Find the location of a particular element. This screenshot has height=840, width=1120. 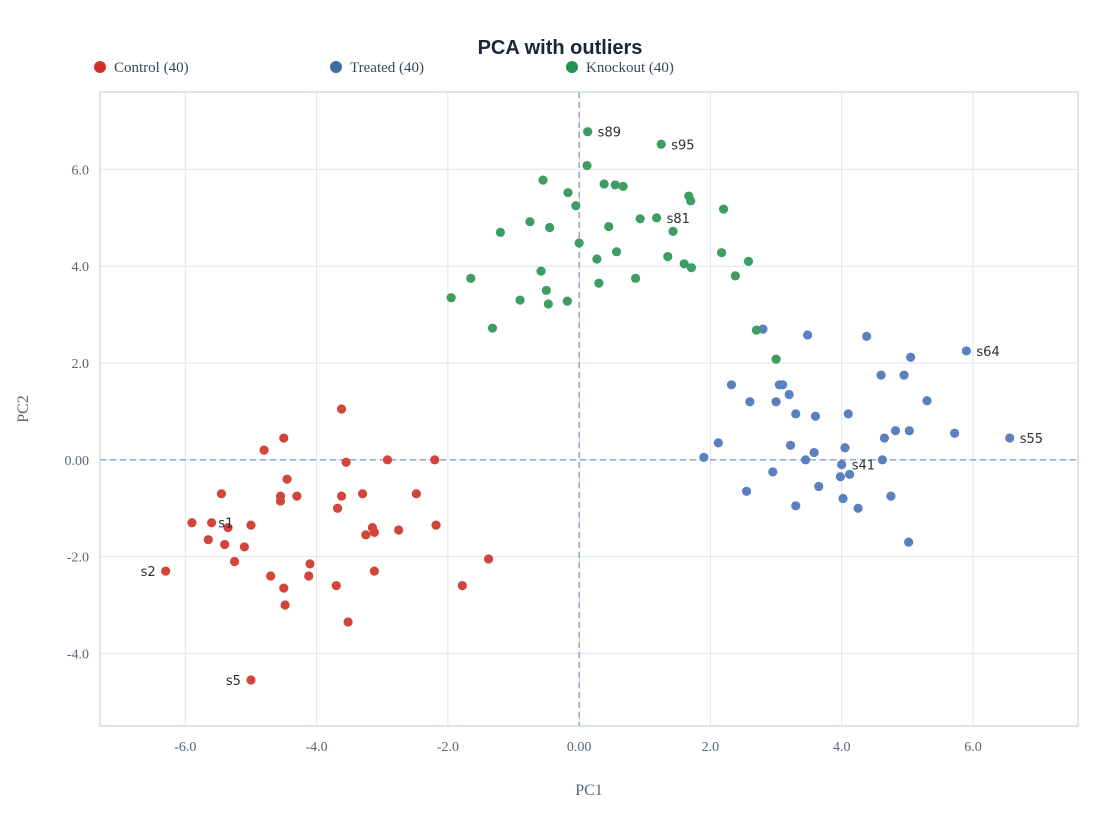

y-tick-label: -4.0 is located at coordinates (78, 654).